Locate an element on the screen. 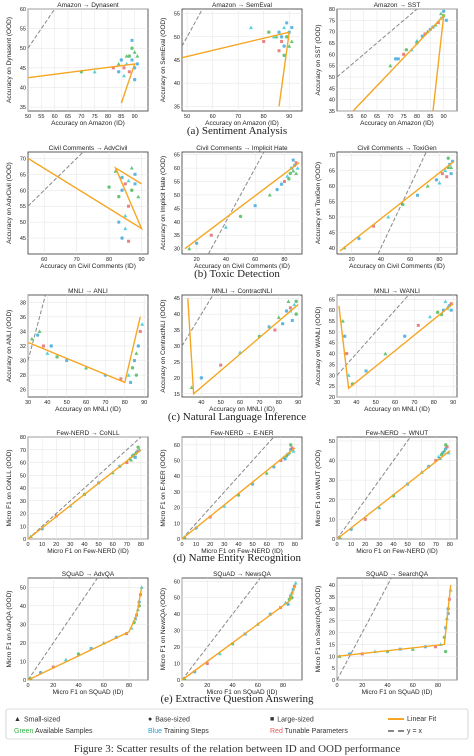 The height and width of the screenshot is (756, 474). x-tick-label: 75 is located at coordinates (95, 117).